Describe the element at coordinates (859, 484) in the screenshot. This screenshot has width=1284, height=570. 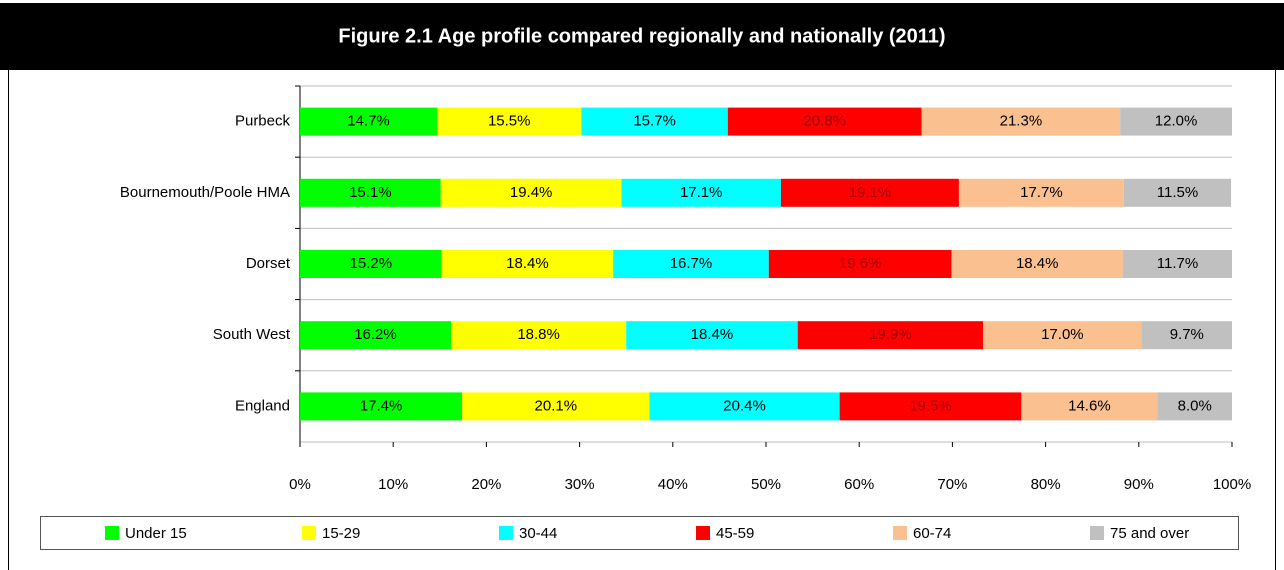
I see `x-tick-label: 60%` at that location.